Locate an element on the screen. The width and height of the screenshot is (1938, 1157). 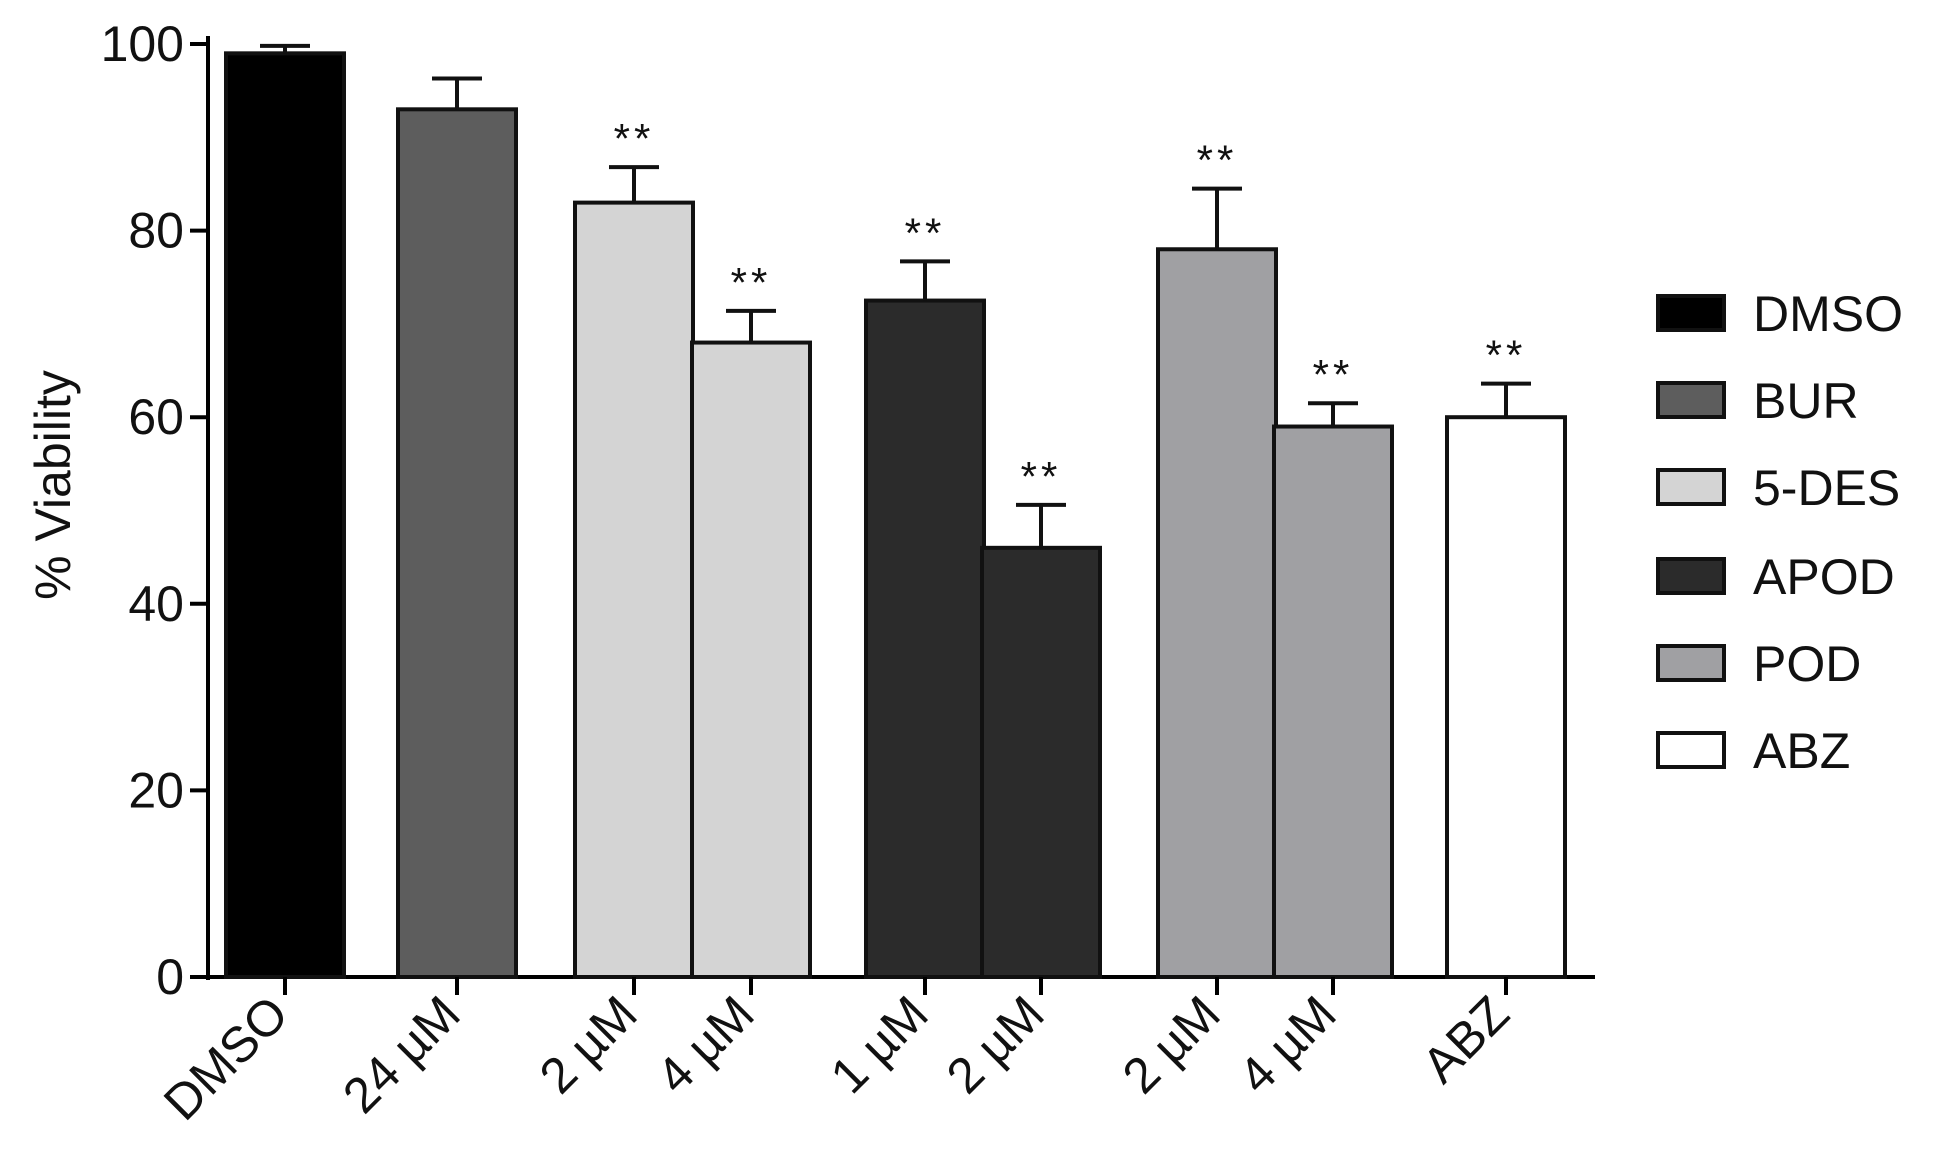
y-tick-label-20: 20 is located at coordinates (156, 790).